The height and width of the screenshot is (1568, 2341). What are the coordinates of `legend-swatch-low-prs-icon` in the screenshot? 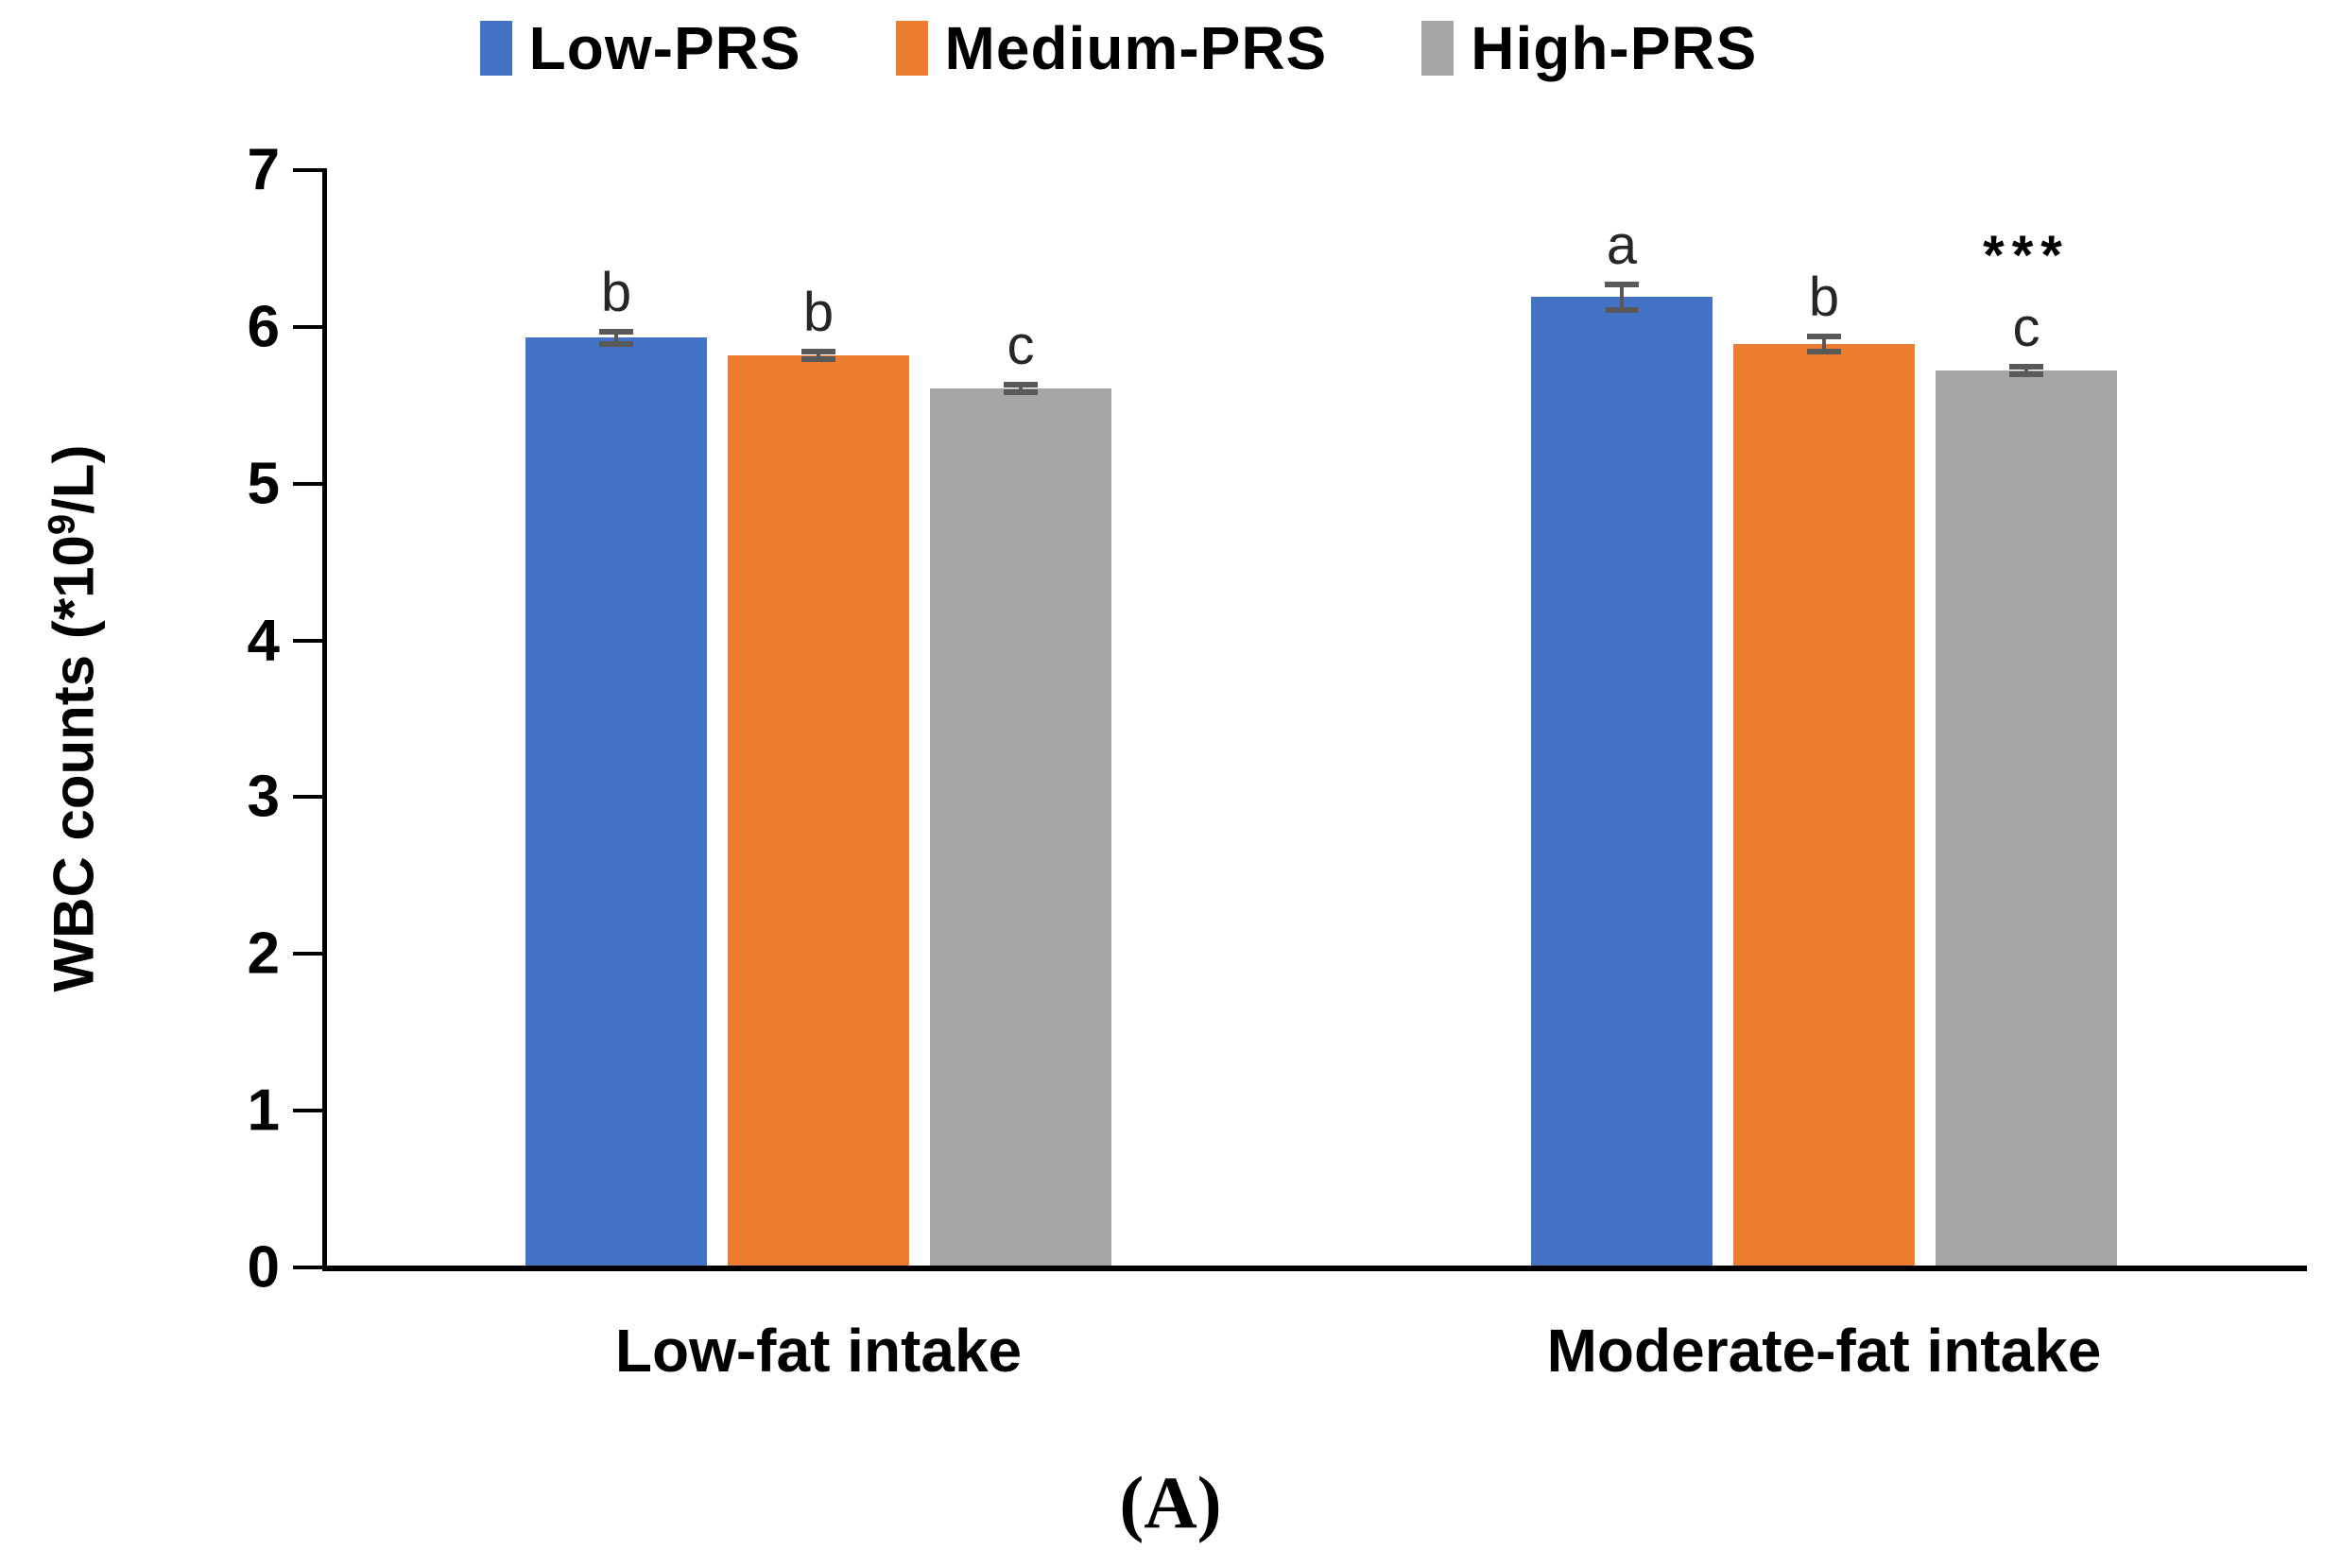 It's located at (496, 48).